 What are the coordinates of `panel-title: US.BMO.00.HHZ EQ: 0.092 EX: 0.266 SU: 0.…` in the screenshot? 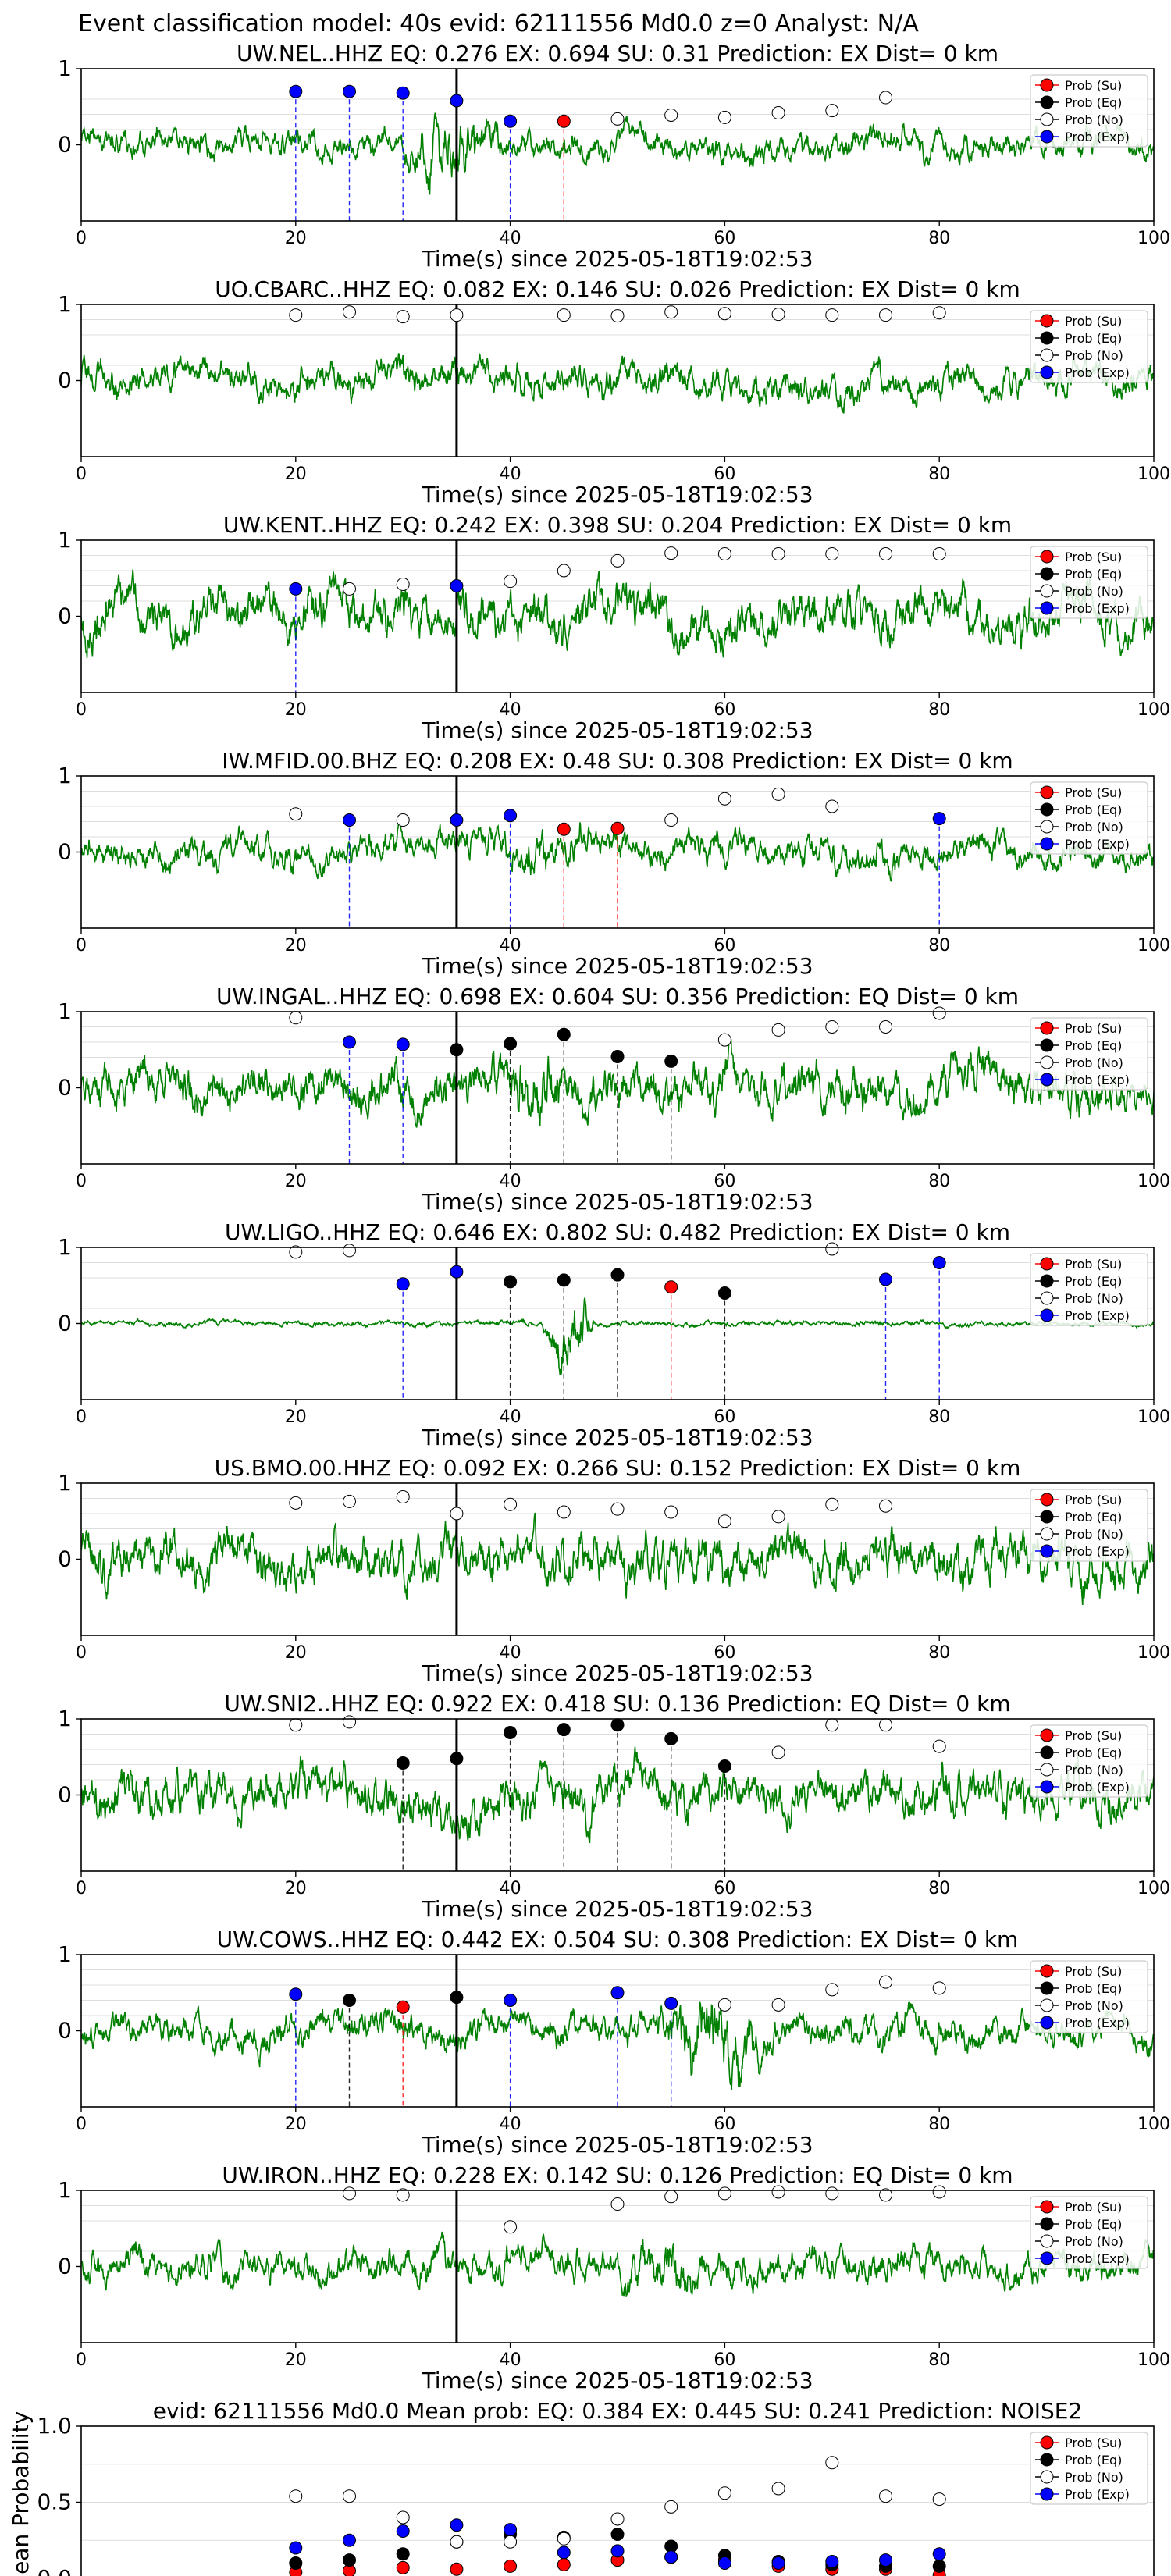 It's located at (618, 1468).